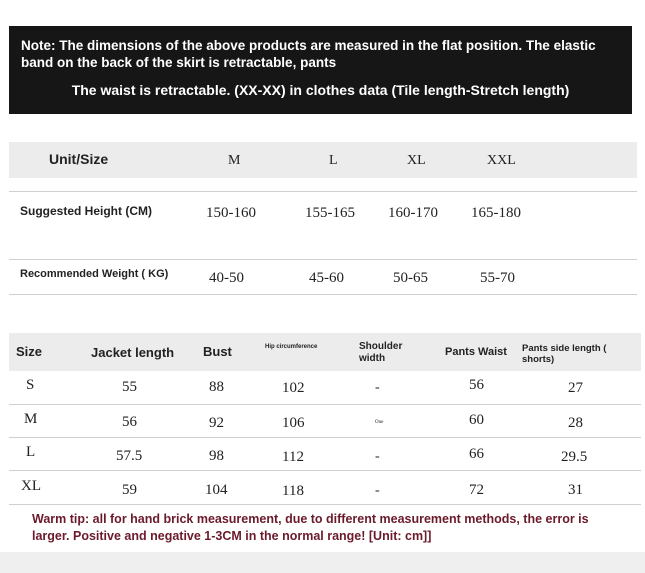 Image resolution: width=645 pixels, height=573 pixels. I want to click on header-pants-side-length: Pants side length ( shorts), so click(564, 354).